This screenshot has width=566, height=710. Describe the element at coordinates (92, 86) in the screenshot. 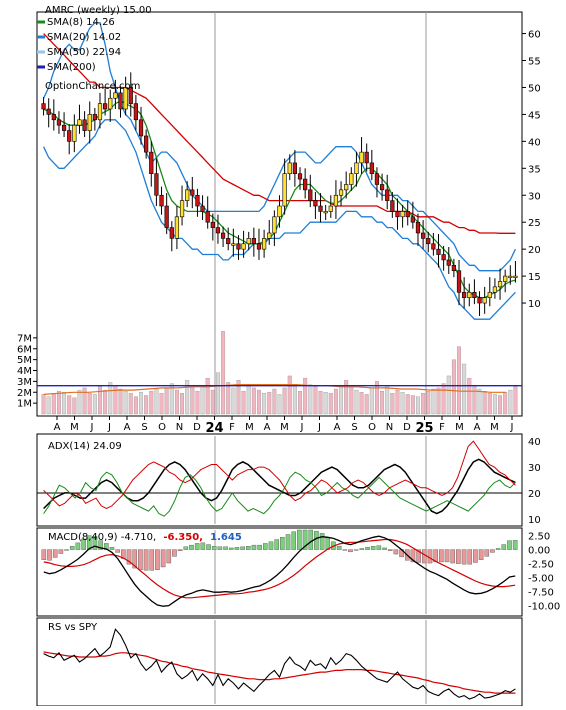

I see `website-label: OptionChance.com` at that location.